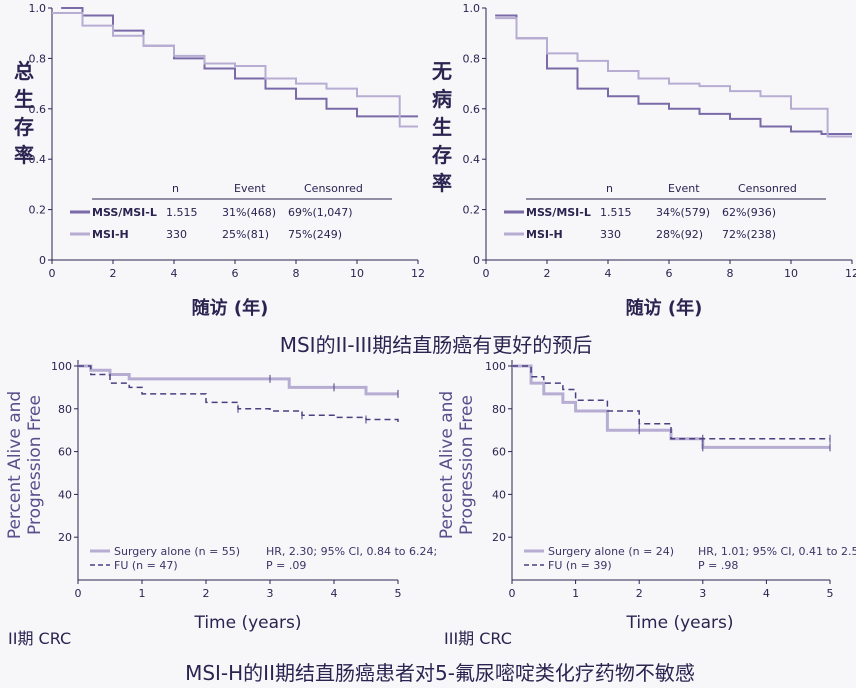 This screenshot has width=856, height=688. What do you see at coordinates (499, 537) in the screenshot?
I see `y-tick-label: 20` at bounding box center [499, 537].